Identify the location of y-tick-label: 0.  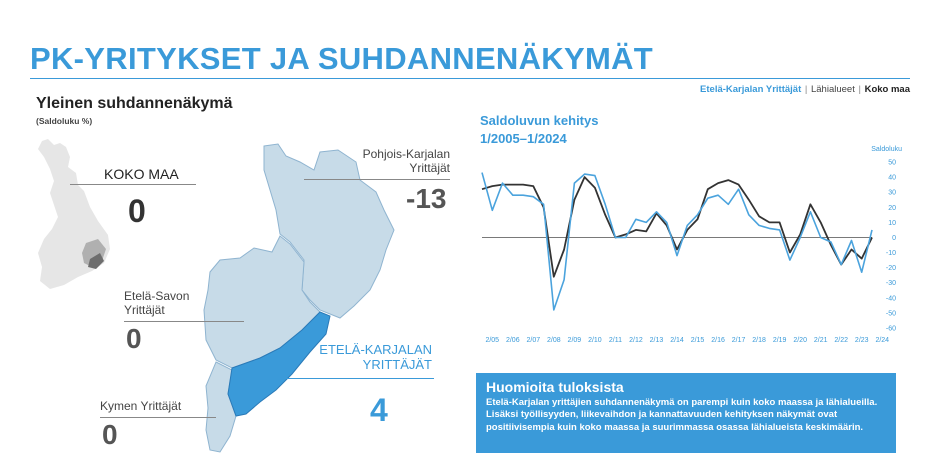
(894, 238).